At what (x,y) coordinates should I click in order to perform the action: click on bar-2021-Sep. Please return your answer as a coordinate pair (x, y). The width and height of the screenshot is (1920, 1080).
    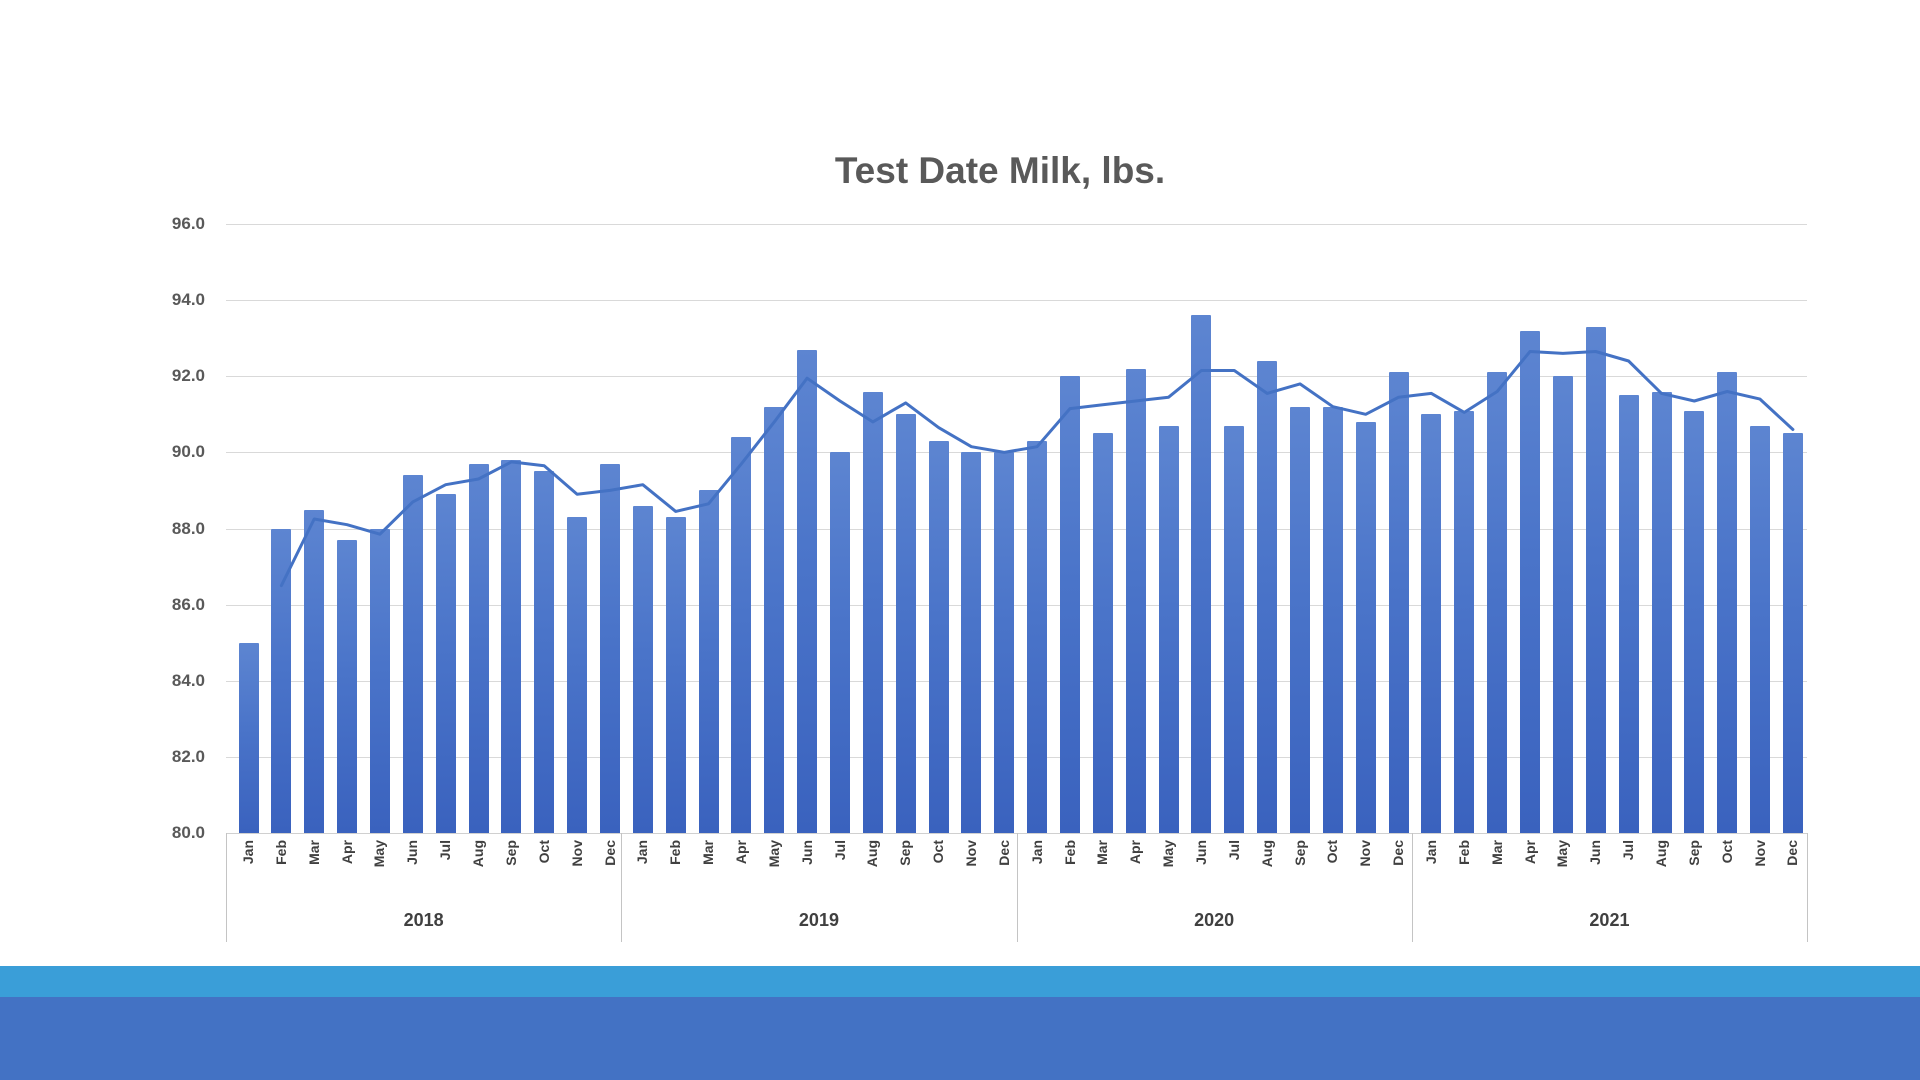
    Looking at the image, I should click on (1694, 621).